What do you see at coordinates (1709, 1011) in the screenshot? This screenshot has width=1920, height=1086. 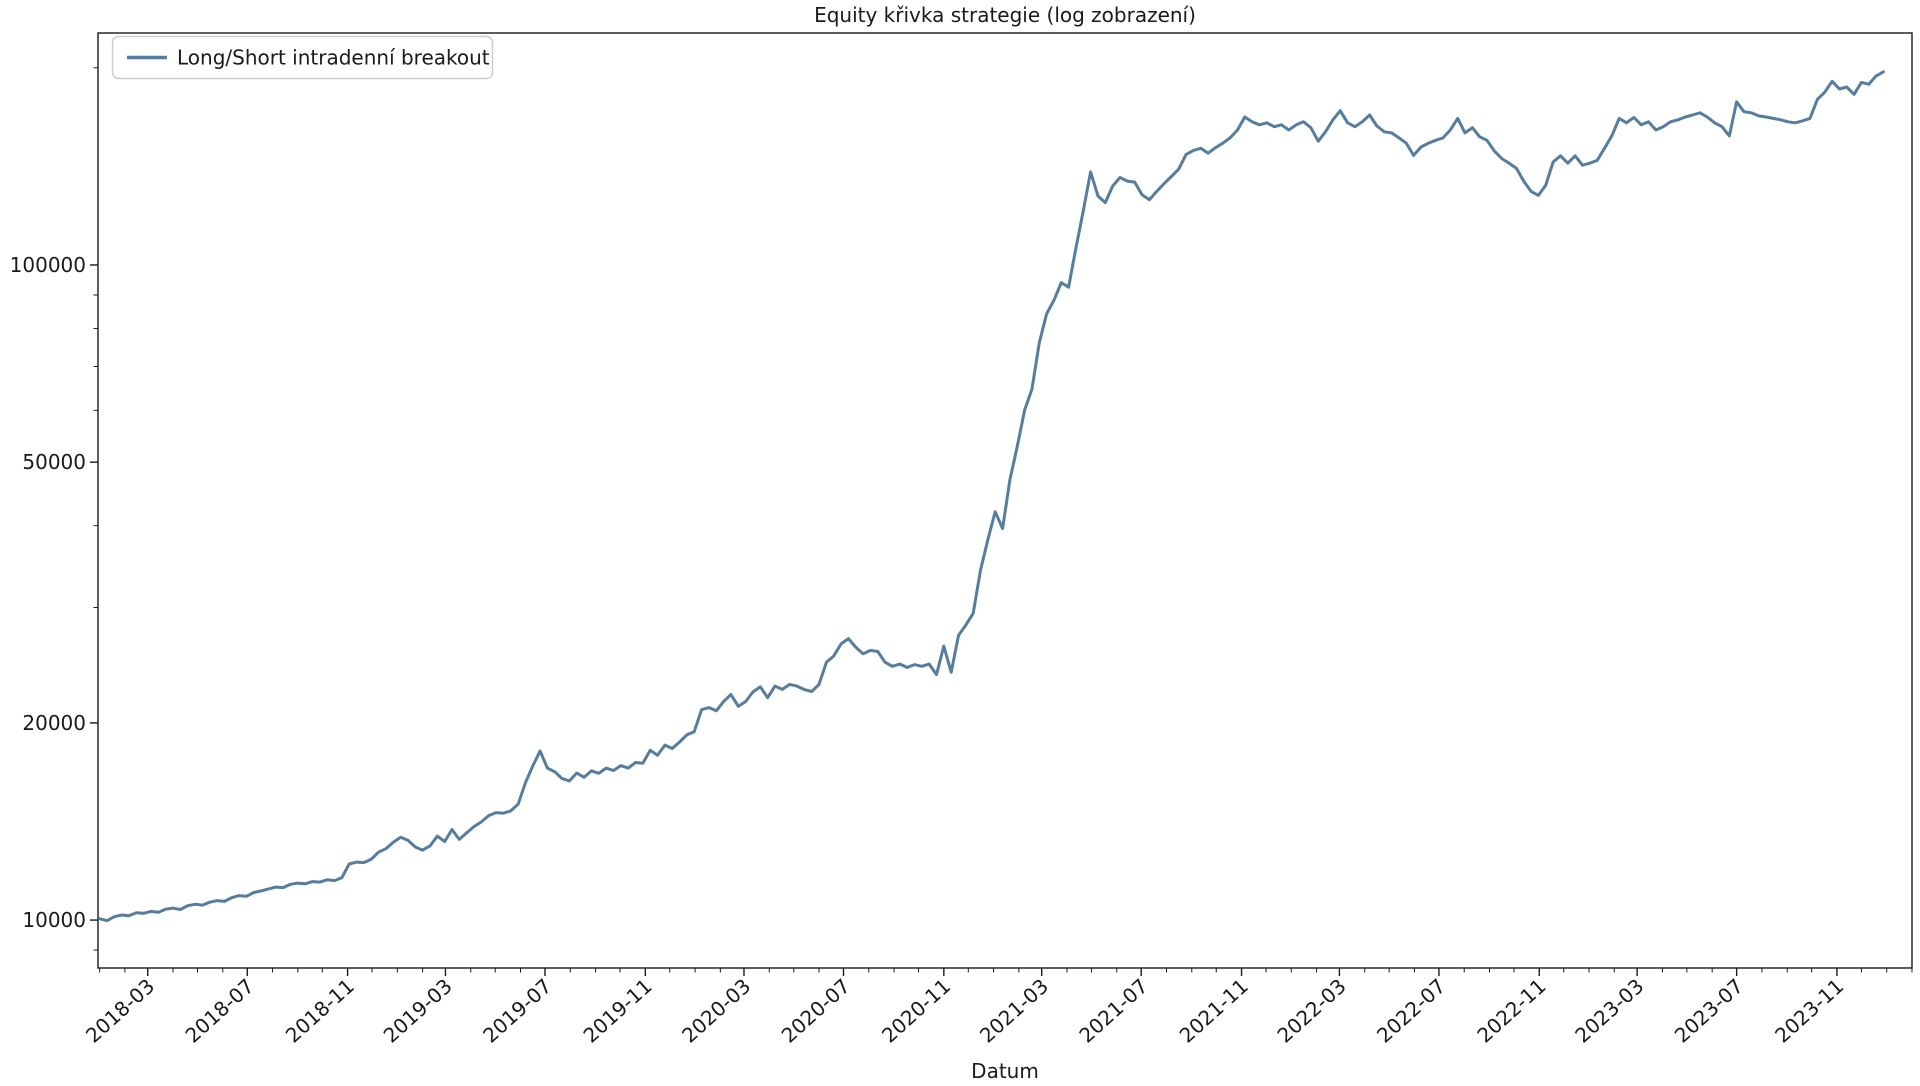 I see `x-tick-label: 2023-07` at bounding box center [1709, 1011].